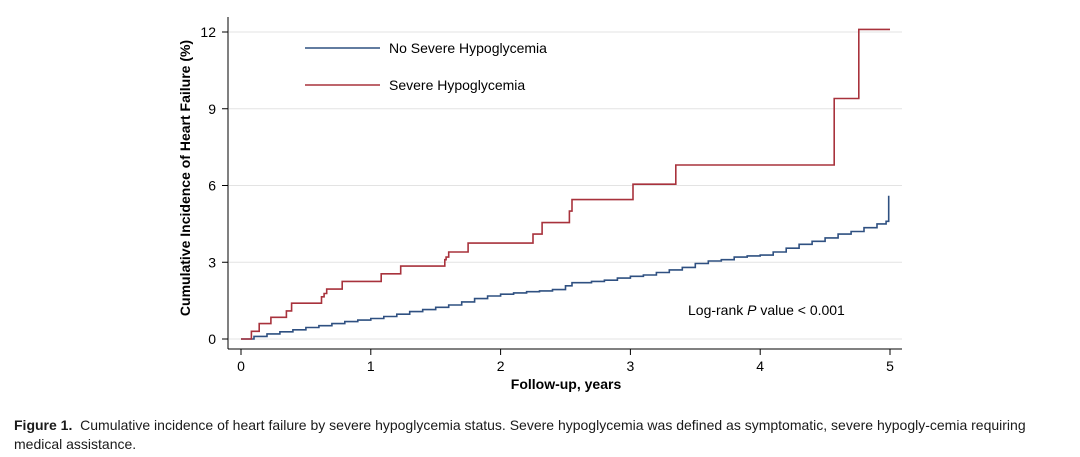  What do you see at coordinates (752, 310) in the screenshot?
I see `annotation-p-symbol: P` at bounding box center [752, 310].